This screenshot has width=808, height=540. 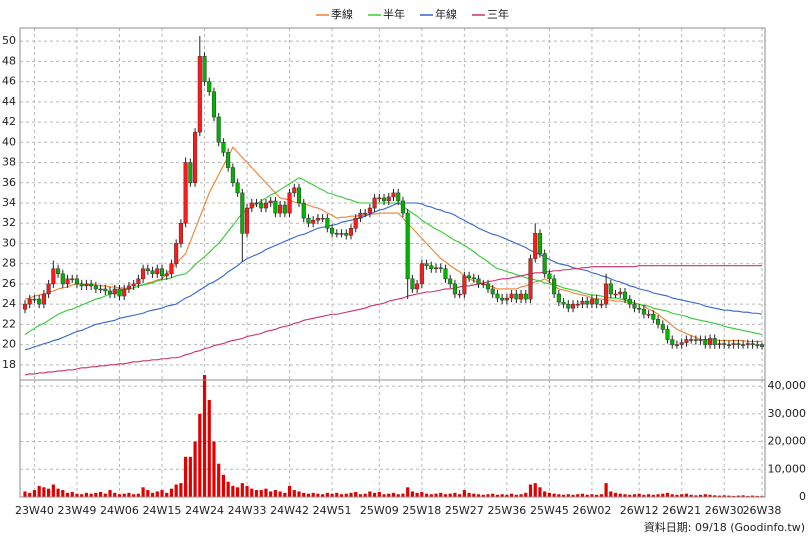 I want to click on y-tick-label: 32, so click(x=9, y=222).